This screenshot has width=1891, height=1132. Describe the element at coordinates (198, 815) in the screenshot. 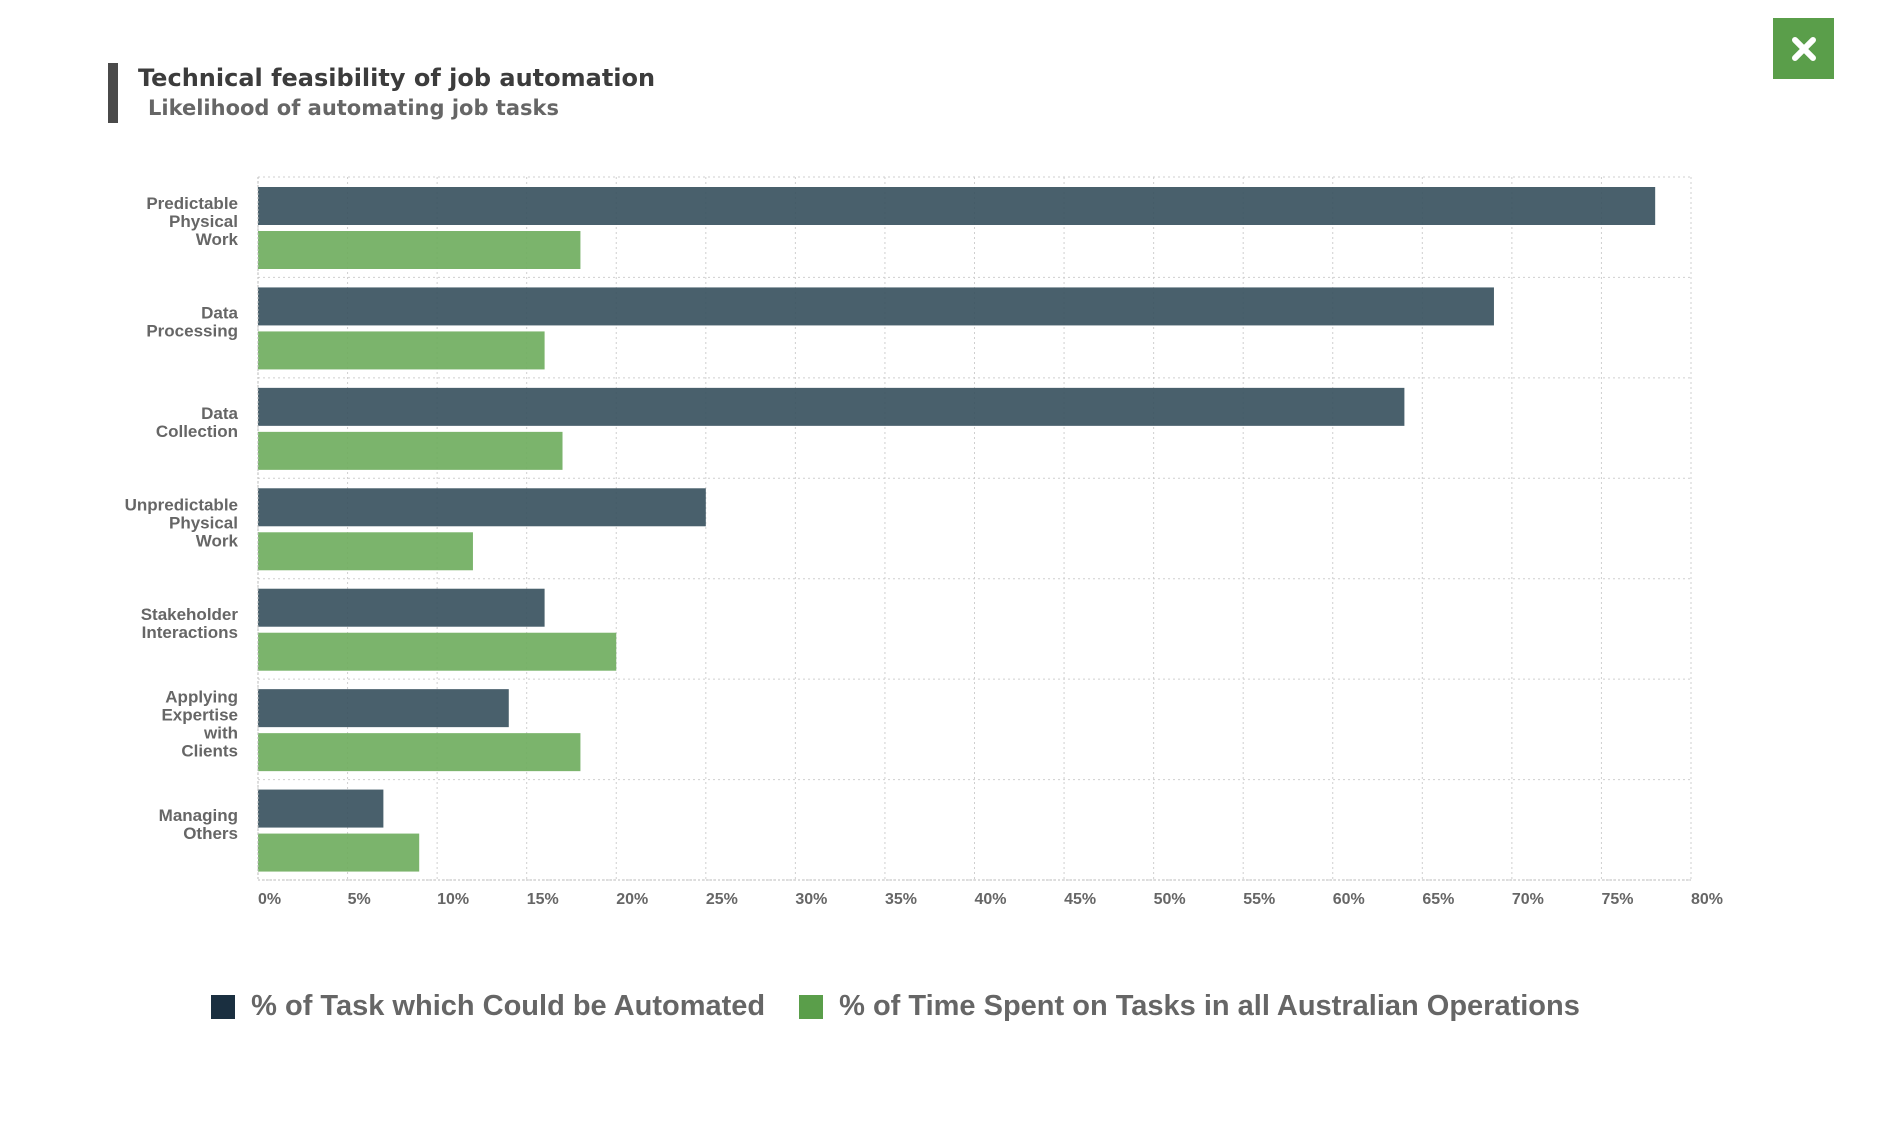

I see `category-label: Managing` at that location.